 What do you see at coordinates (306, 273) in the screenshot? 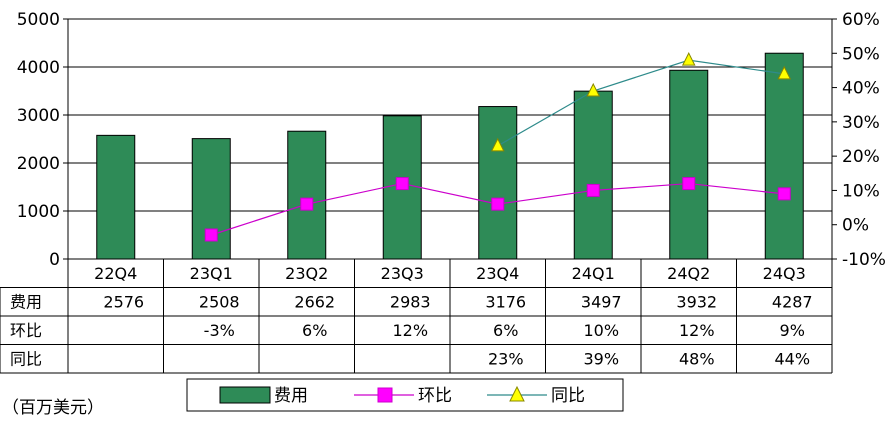
I see `category-label: 23Q2` at bounding box center [306, 273].